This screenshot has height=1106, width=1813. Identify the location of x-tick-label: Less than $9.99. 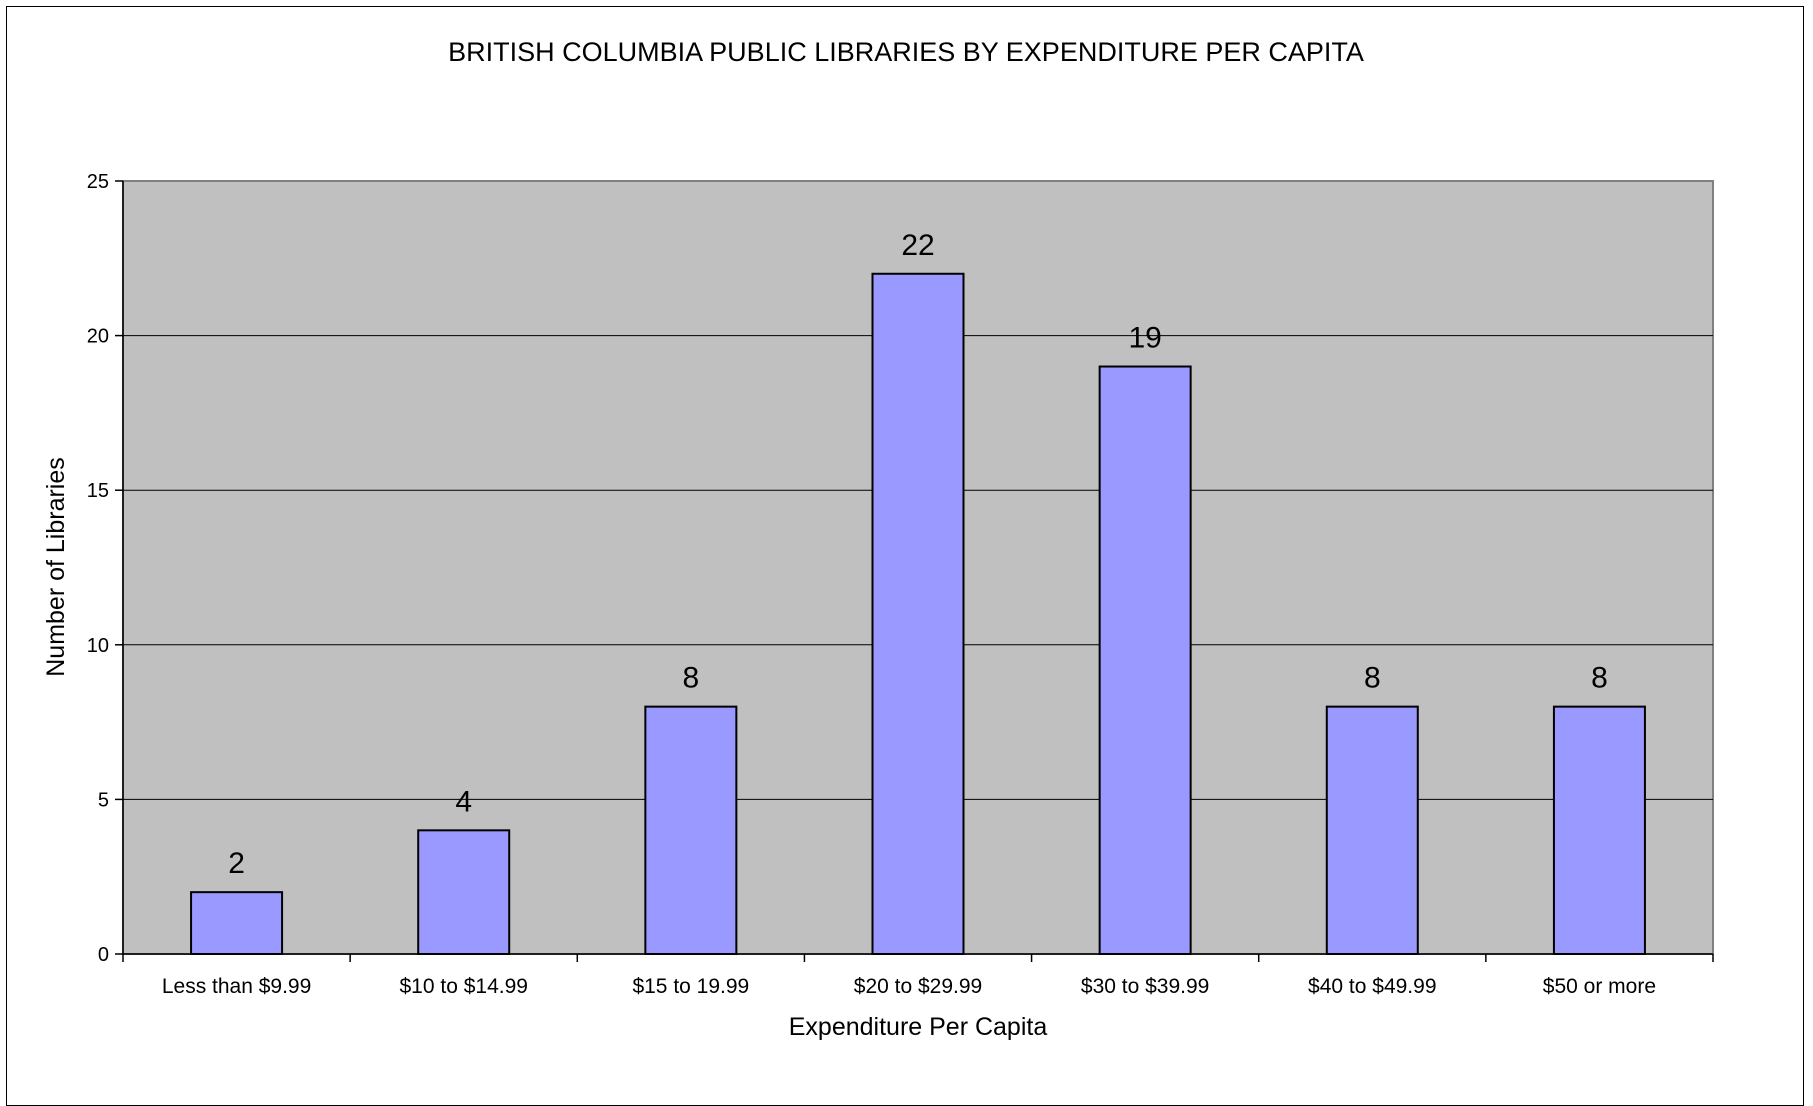
(236, 986).